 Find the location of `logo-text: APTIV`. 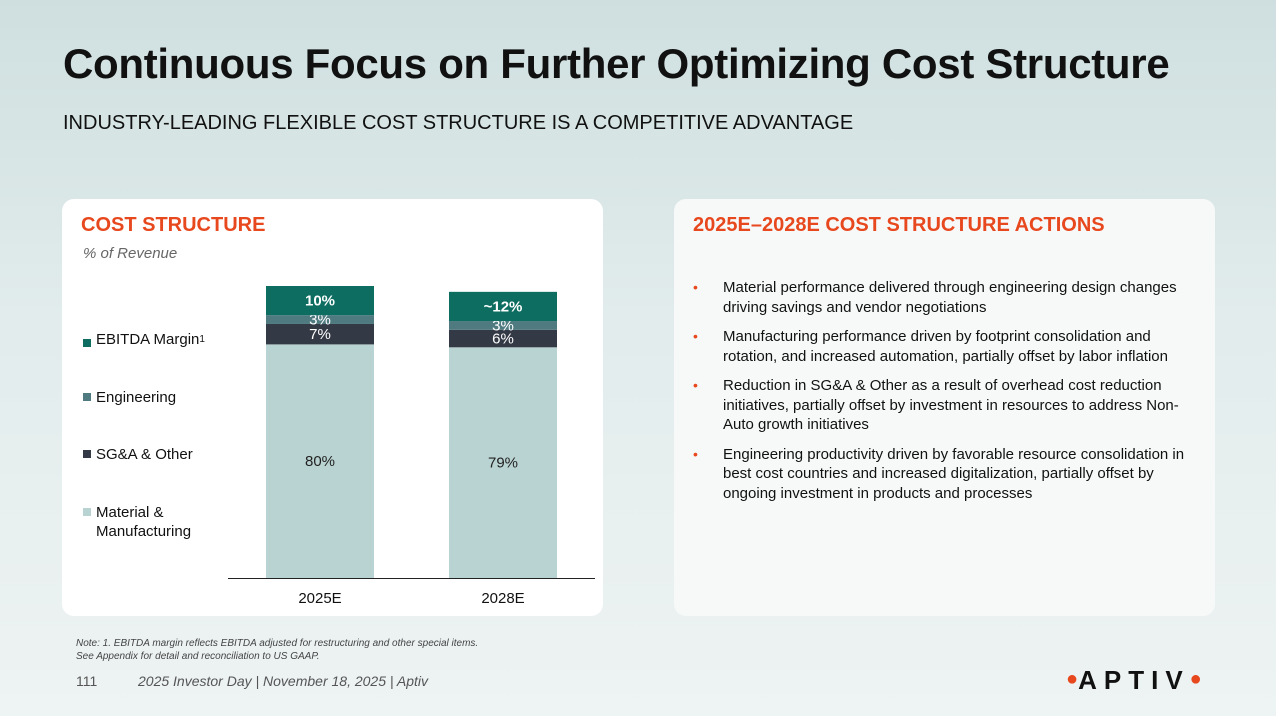

logo-text: APTIV is located at coordinates (1134, 680).